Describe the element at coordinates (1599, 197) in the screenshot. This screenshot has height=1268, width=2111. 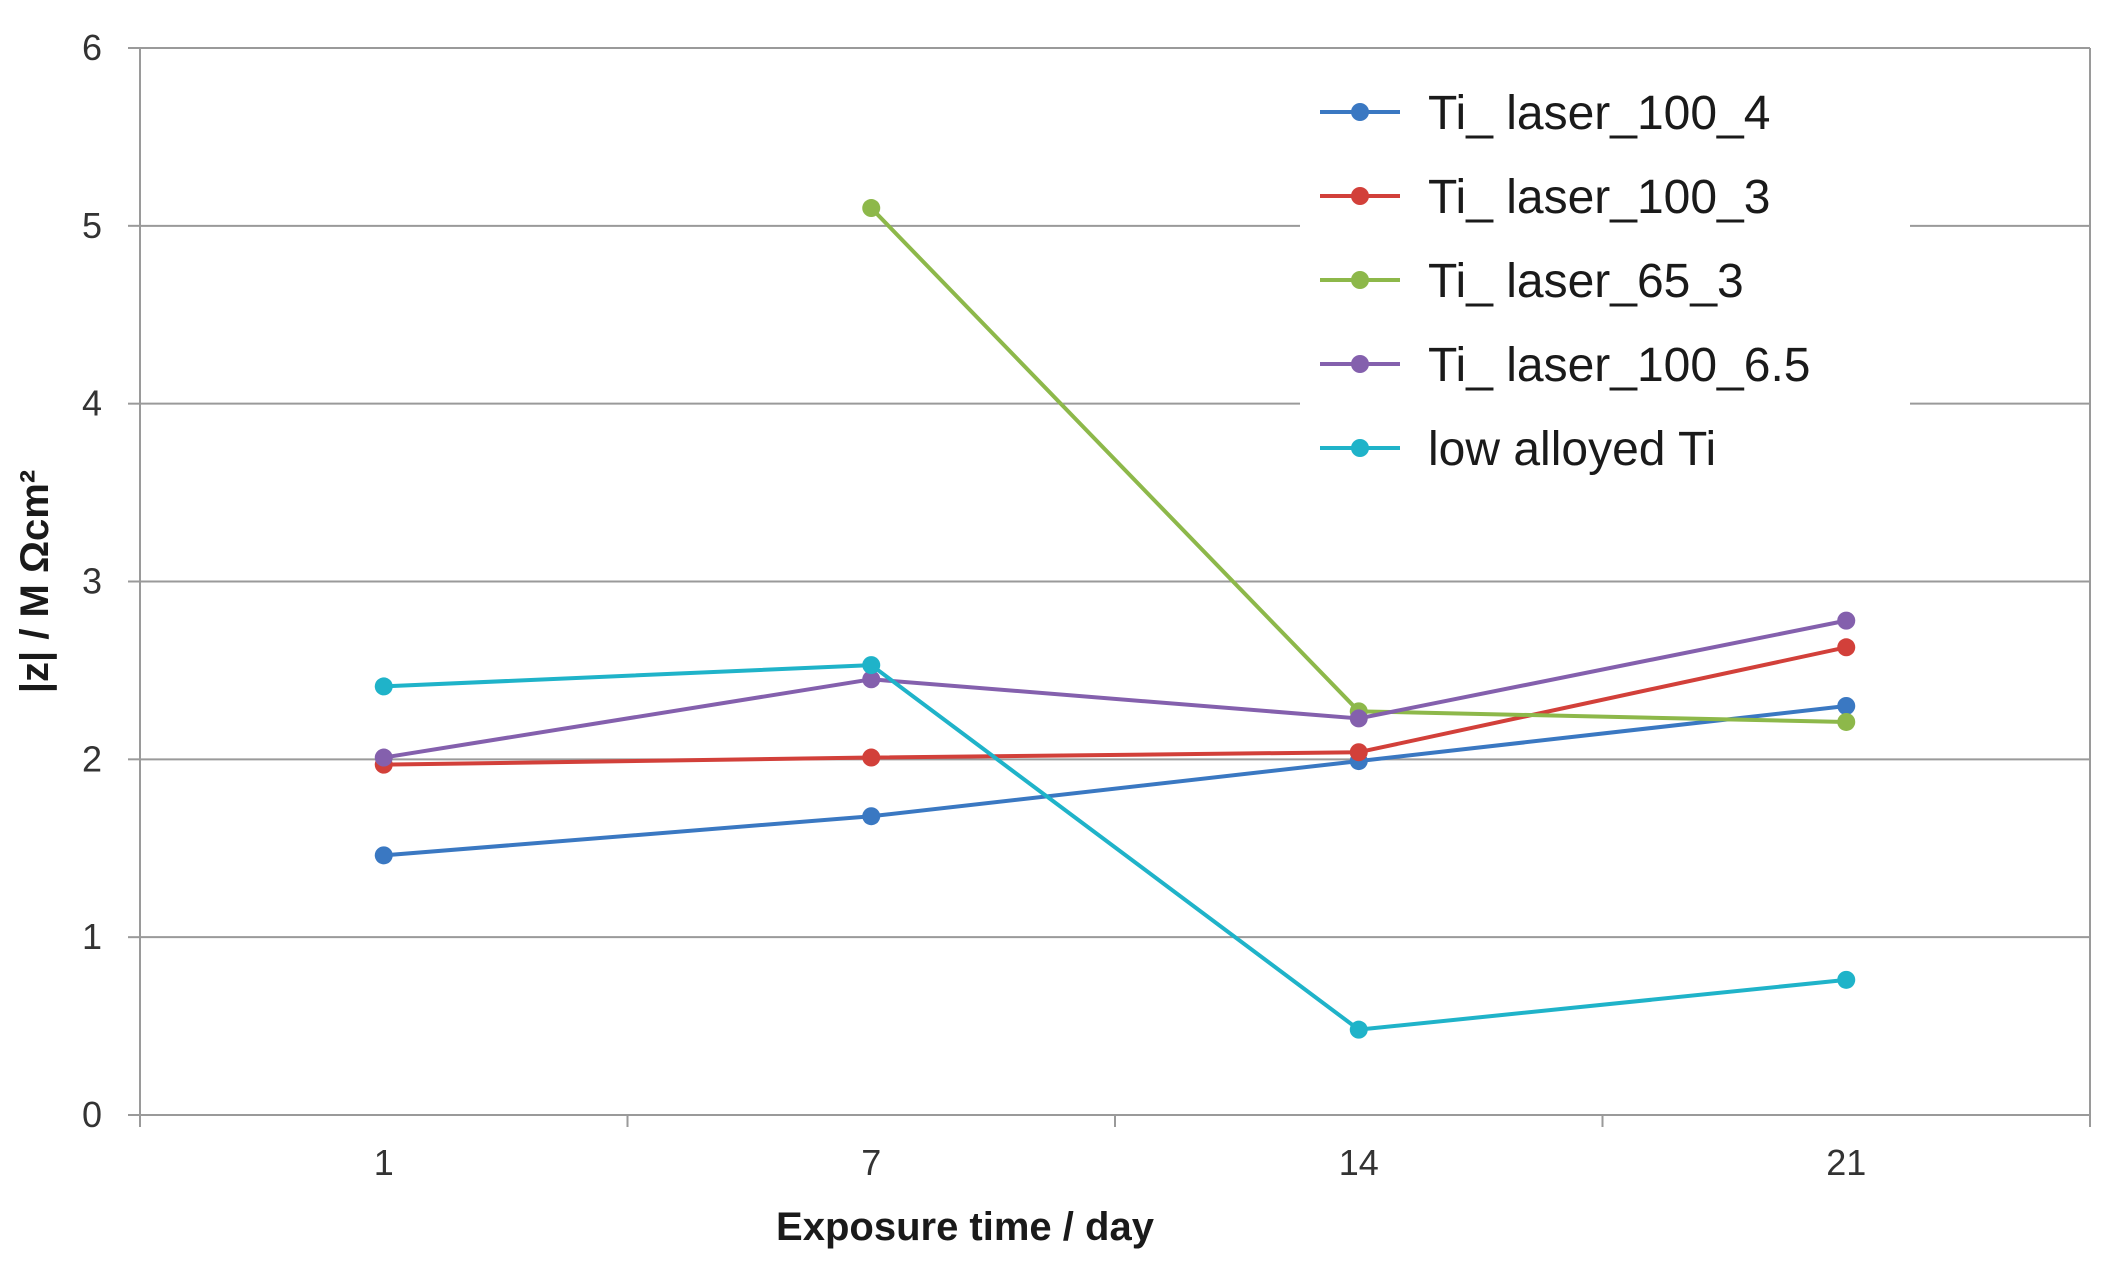
I see `legend-label: Ti_ laser_100_3` at that location.